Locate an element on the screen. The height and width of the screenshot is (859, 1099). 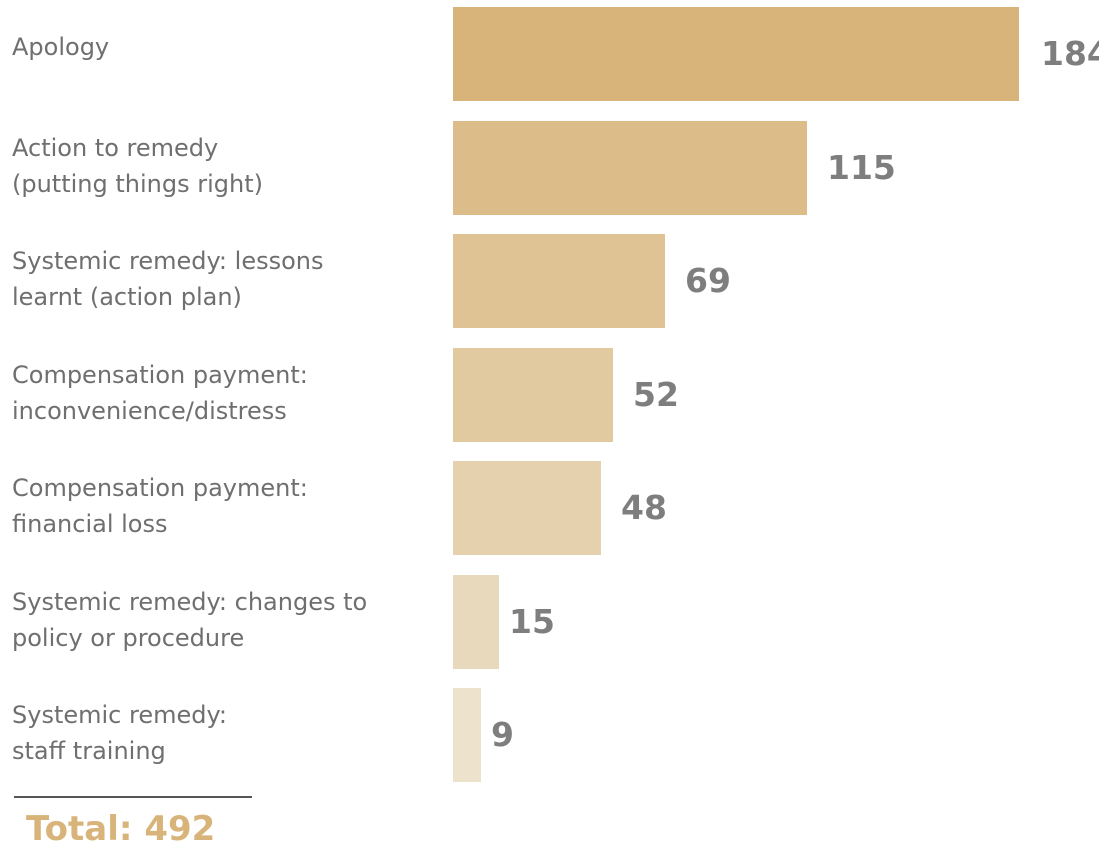
value-label: 184 is located at coordinates (1070, 53).